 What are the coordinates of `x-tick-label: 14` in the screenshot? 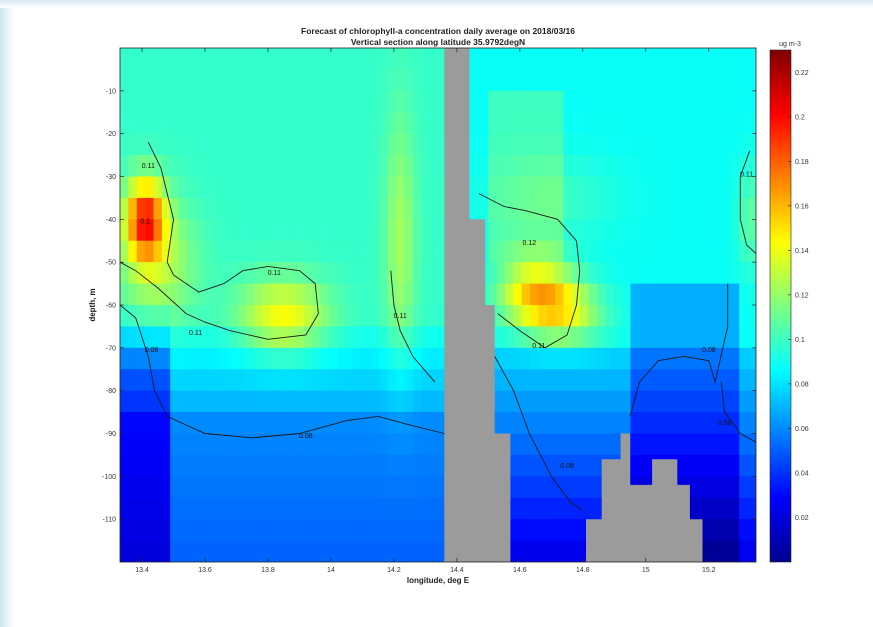 It's located at (331, 570).